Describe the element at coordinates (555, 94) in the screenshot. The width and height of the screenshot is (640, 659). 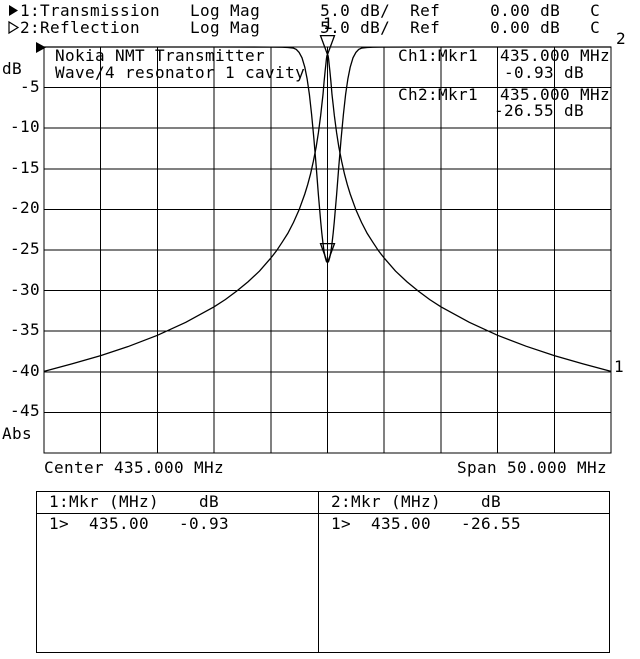
I see `ch2-marker-readout-freq: 435.000 MHz` at that location.